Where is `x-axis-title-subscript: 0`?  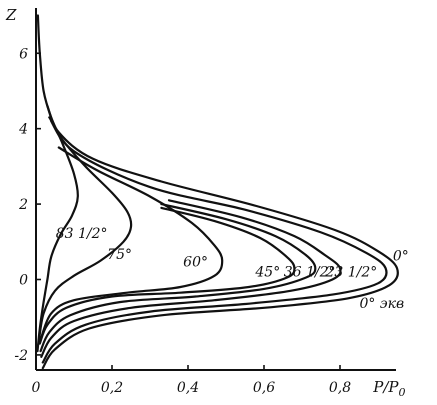 x-axis-title-subscript: 0 is located at coordinates (402, 392).